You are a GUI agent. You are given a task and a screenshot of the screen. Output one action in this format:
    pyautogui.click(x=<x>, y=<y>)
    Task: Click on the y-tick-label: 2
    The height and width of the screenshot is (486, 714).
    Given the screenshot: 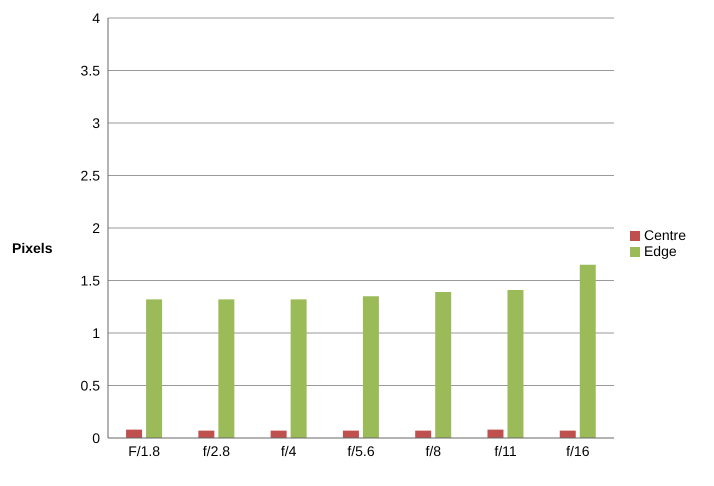 What is the action you would take?
    pyautogui.click(x=96, y=228)
    